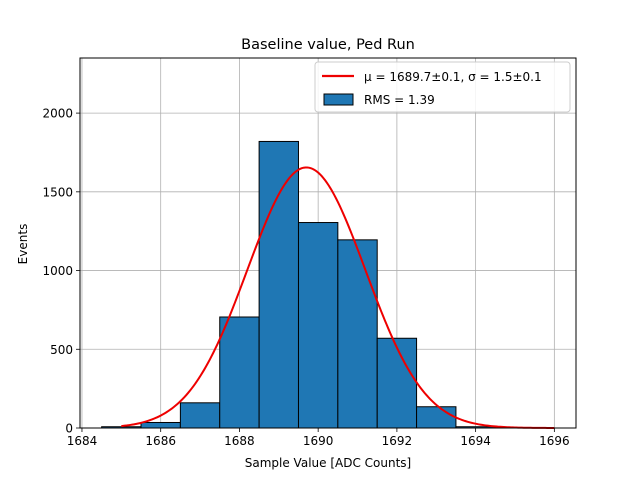 The height and width of the screenshot is (484, 640). Describe the element at coordinates (69, 429) in the screenshot. I see `y-tick-label: 0` at that location.